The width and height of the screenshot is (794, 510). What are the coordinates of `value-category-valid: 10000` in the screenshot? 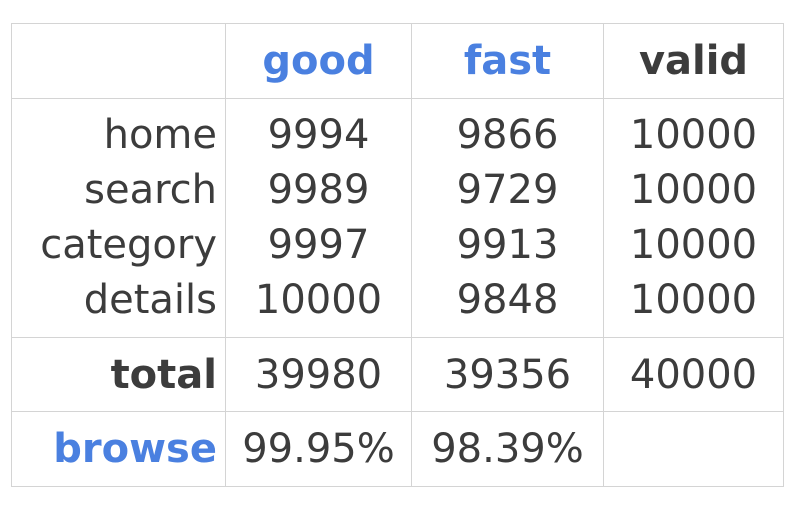 It's located at (693, 245).